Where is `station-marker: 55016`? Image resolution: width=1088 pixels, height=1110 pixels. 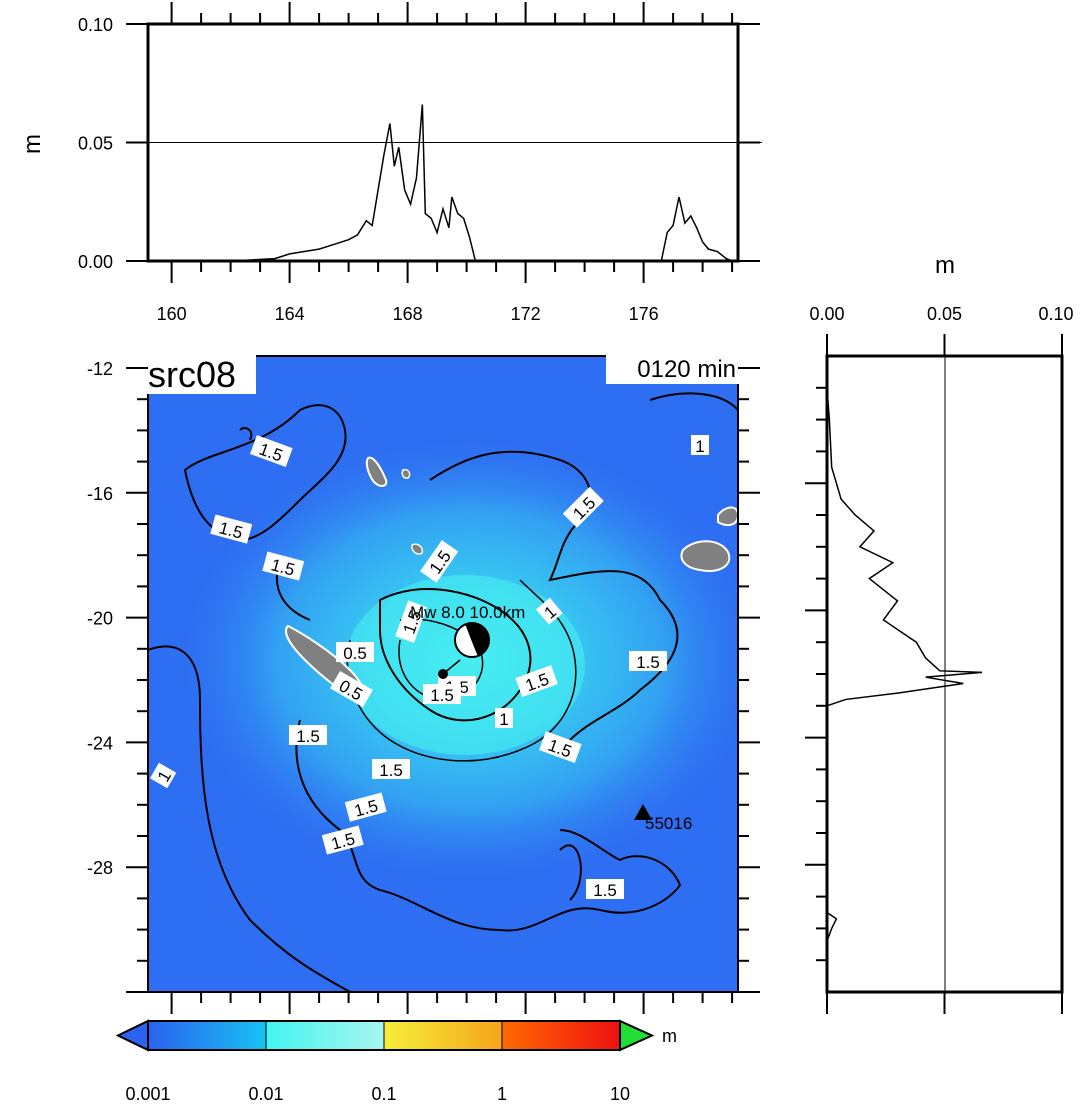 station-marker: 55016 is located at coordinates (663, 818).